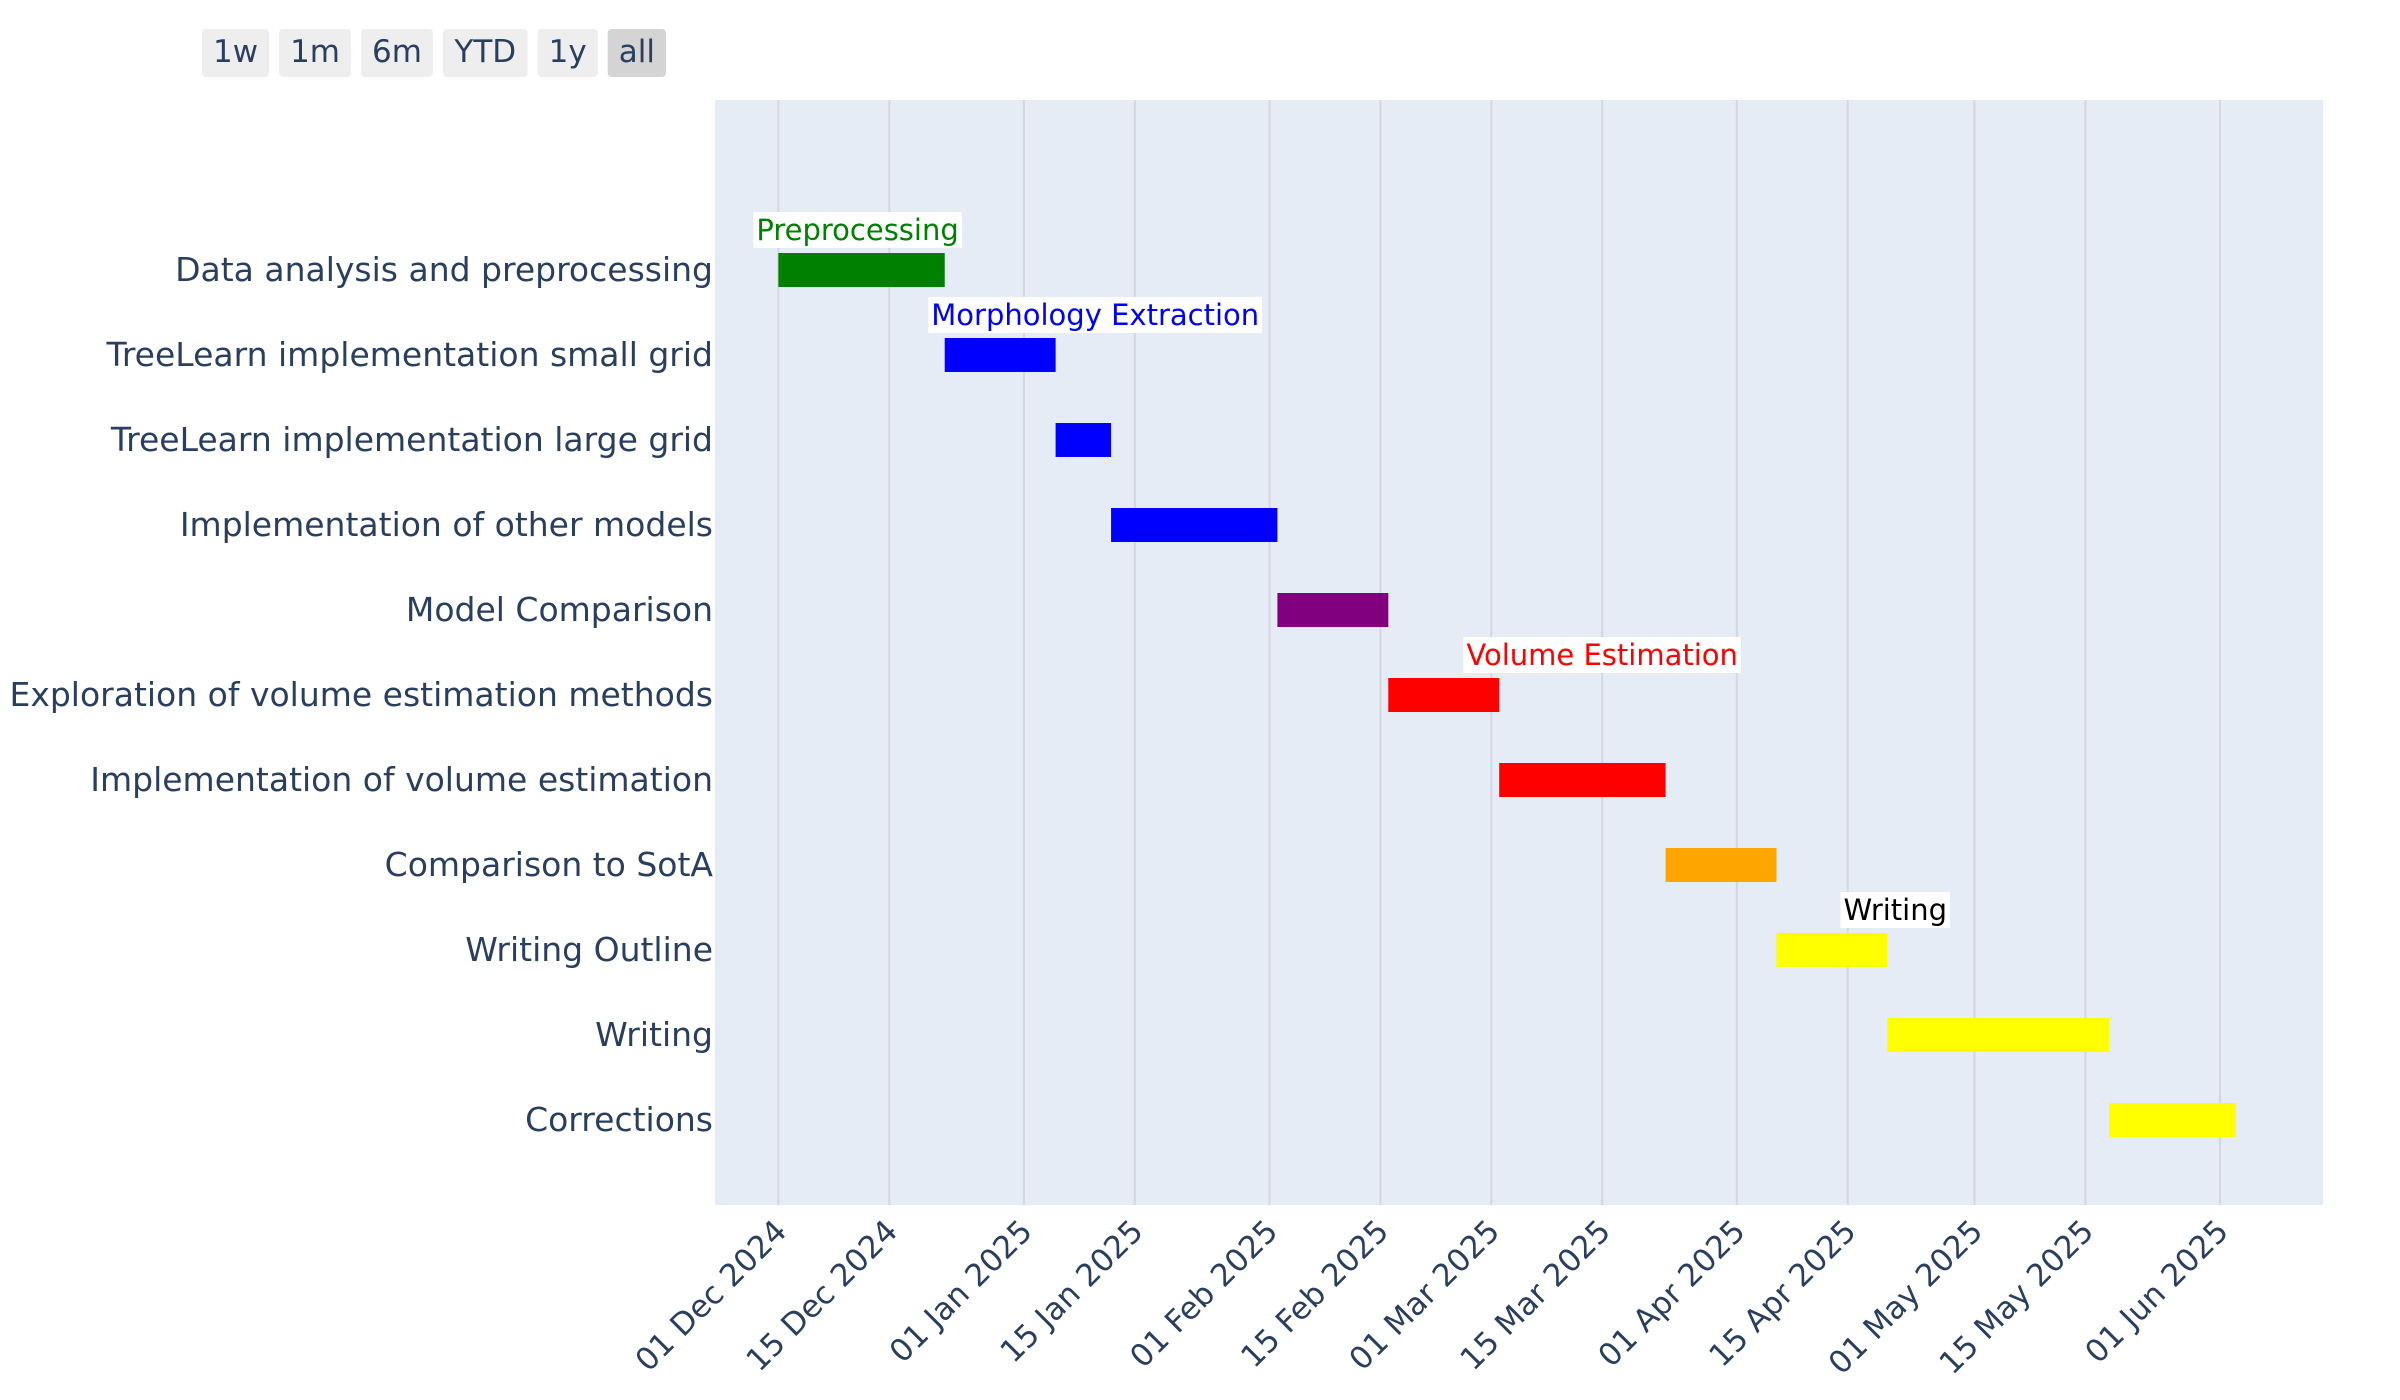 The image size is (2400, 1400). What do you see at coordinates (1582, 780) in the screenshot?
I see `task-bar-implementation-of-volume-estimation` at bounding box center [1582, 780].